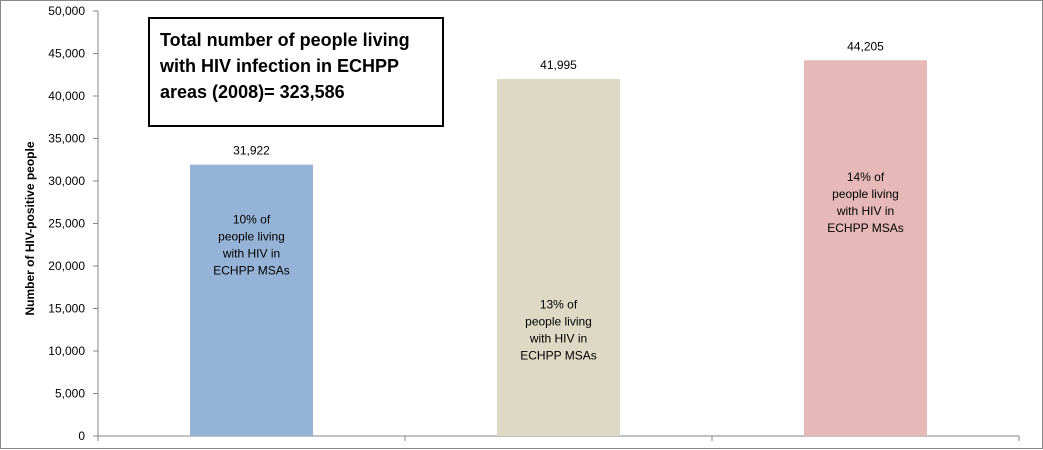 This screenshot has width=1043, height=450. What do you see at coordinates (66, 309) in the screenshot?
I see `y-tick-label: 15,000` at bounding box center [66, 309].